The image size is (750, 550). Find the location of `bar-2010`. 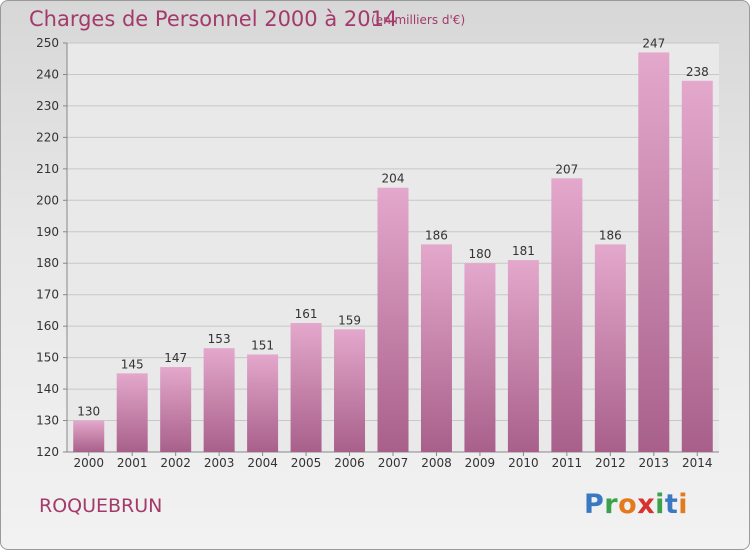

bar-2010 is located at coordinates (523, 356).